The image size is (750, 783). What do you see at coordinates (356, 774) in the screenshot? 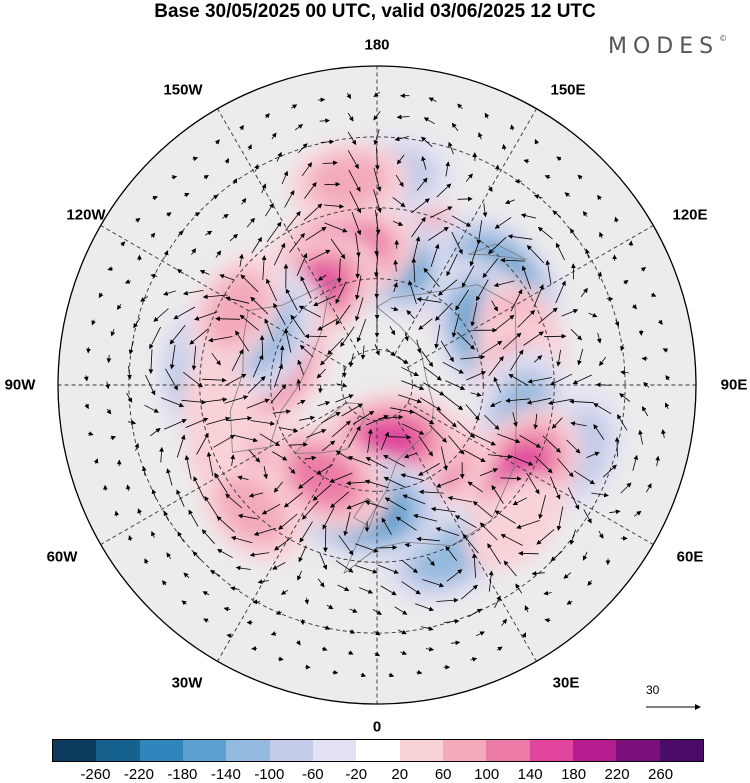
I see `colorbar-label: -20` at bounding box center [356, 774].